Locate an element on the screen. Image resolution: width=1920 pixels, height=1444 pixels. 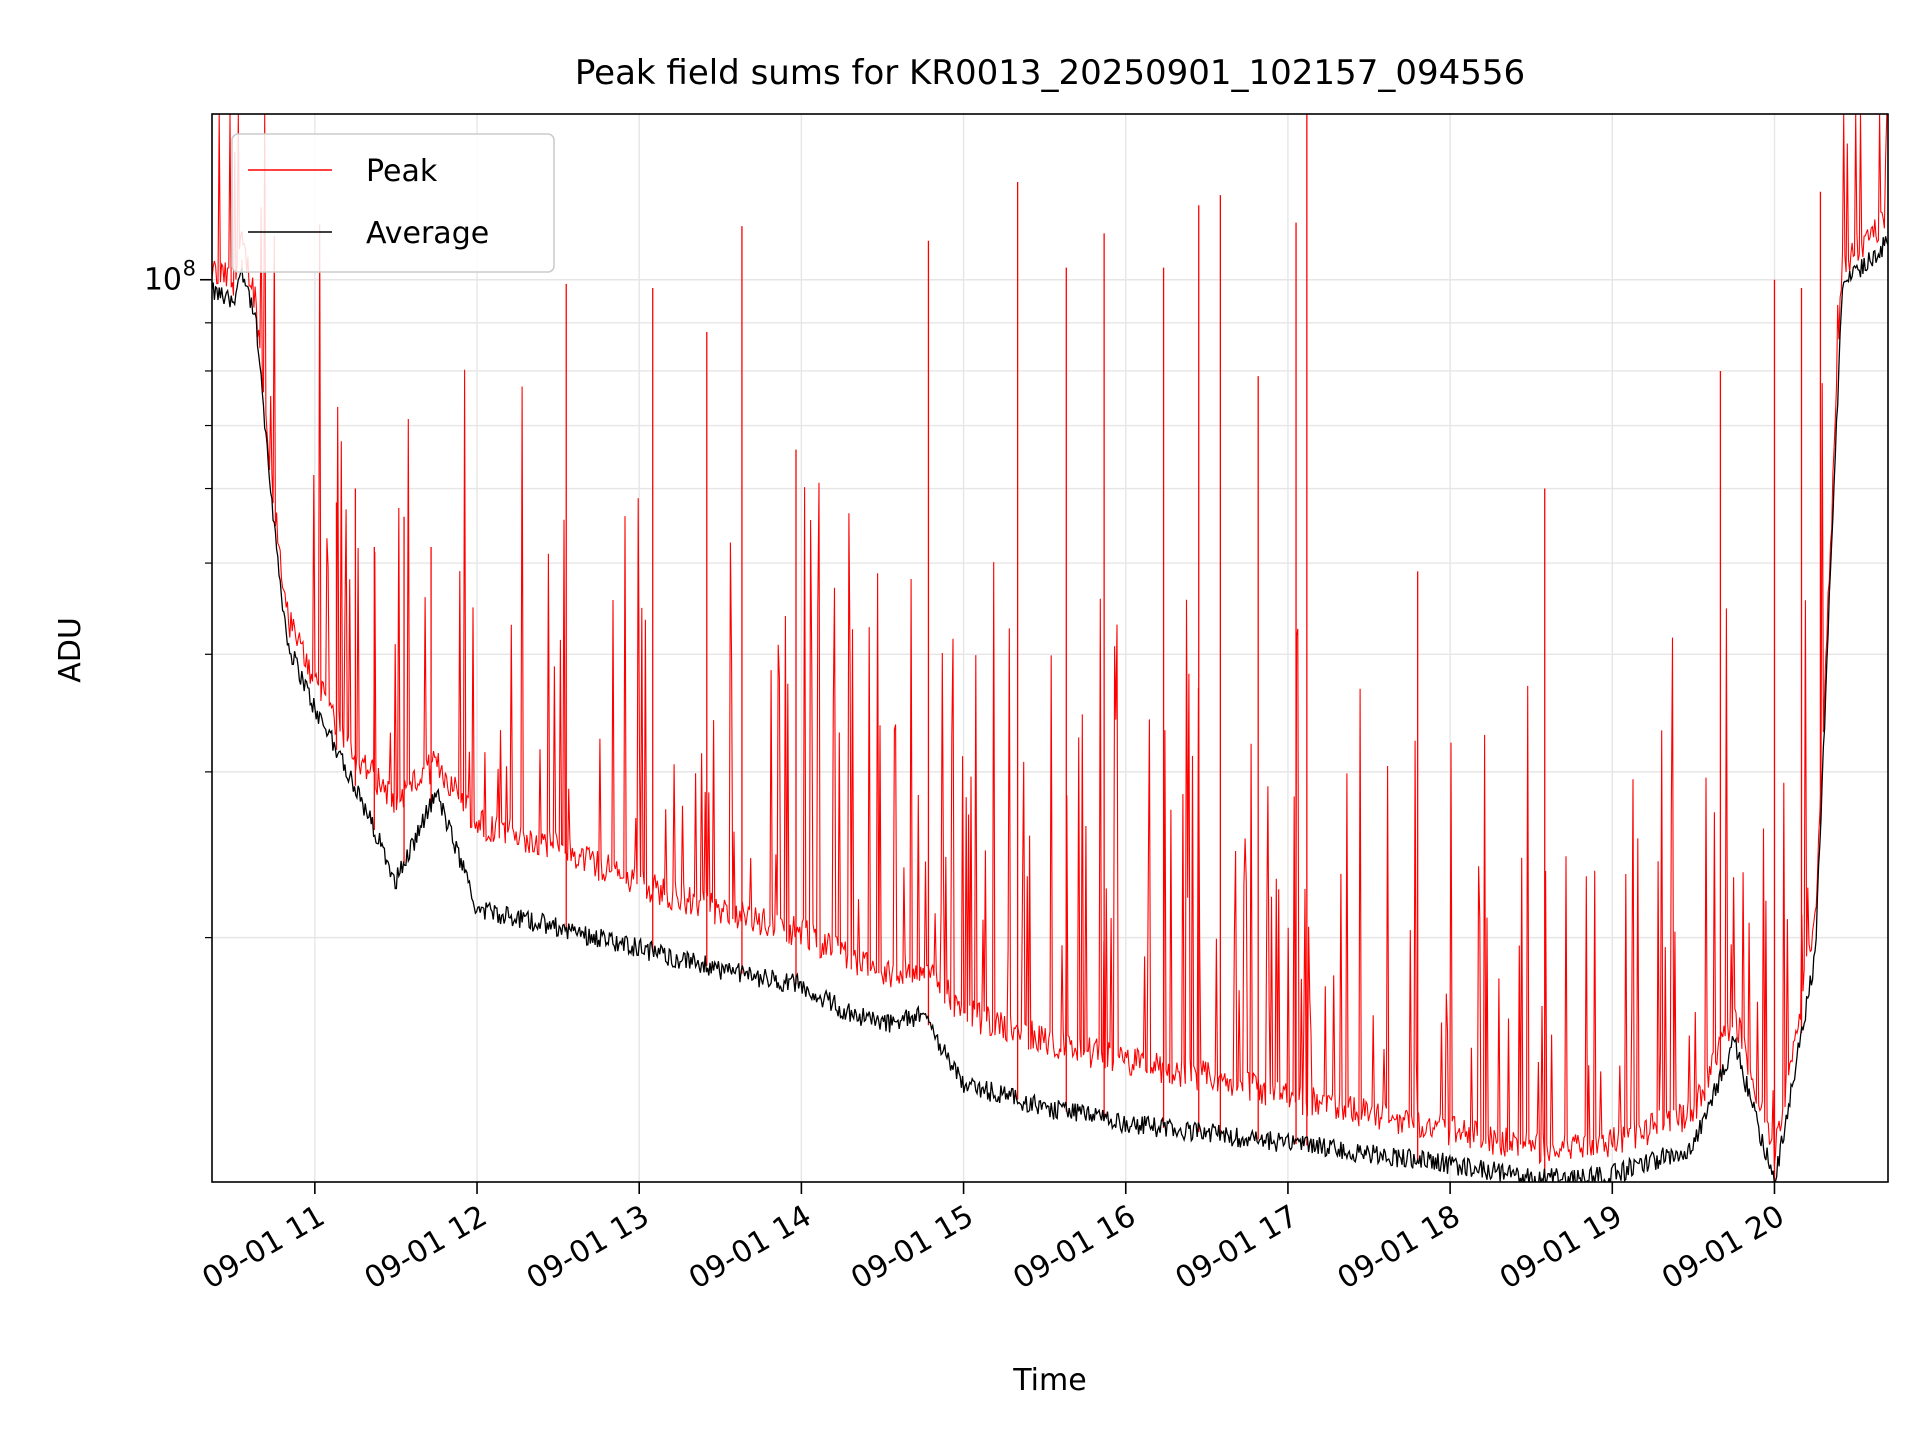
legend-label-peak: Peak is located at coordinates (402, 171).